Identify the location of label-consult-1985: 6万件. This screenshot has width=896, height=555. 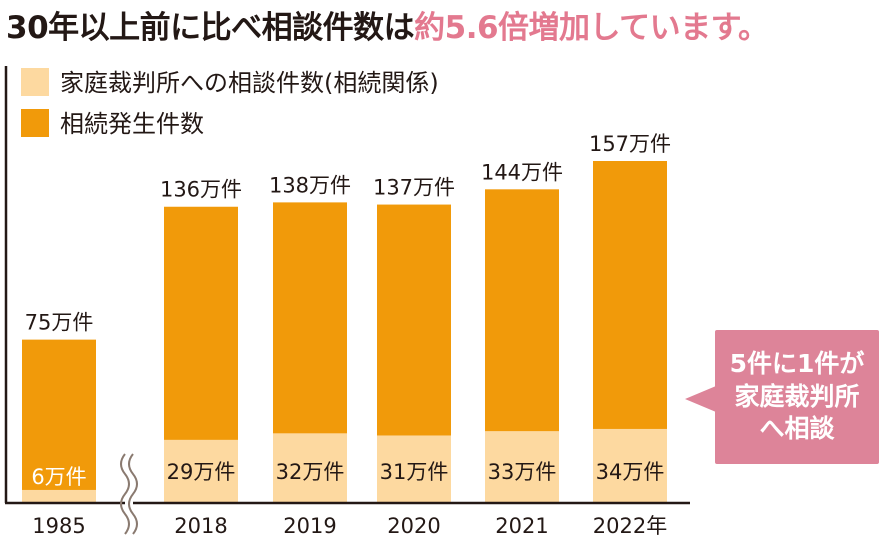
(58, 477).